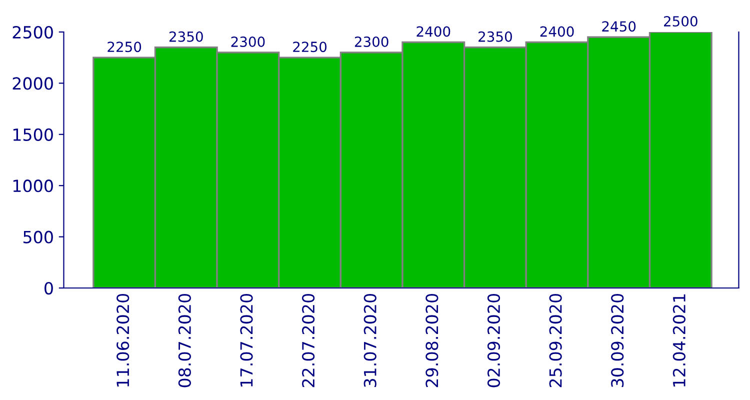 The width and height of the screenshot is (750, 400). What do you see at coordinates (33, 186) in the screenshot?
I see `y-tick-label: 1000` at bounding box center [33, 186].